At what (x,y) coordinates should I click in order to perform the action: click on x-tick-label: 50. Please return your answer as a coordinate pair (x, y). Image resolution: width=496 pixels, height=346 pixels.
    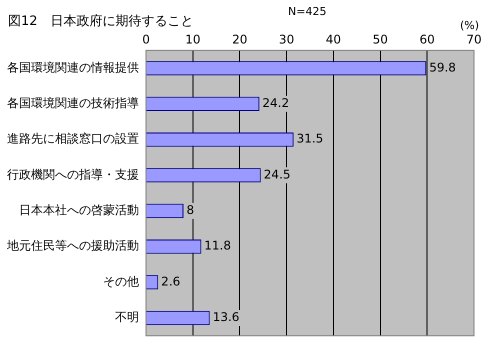
    Looking at the image, I should click on (380, 39).